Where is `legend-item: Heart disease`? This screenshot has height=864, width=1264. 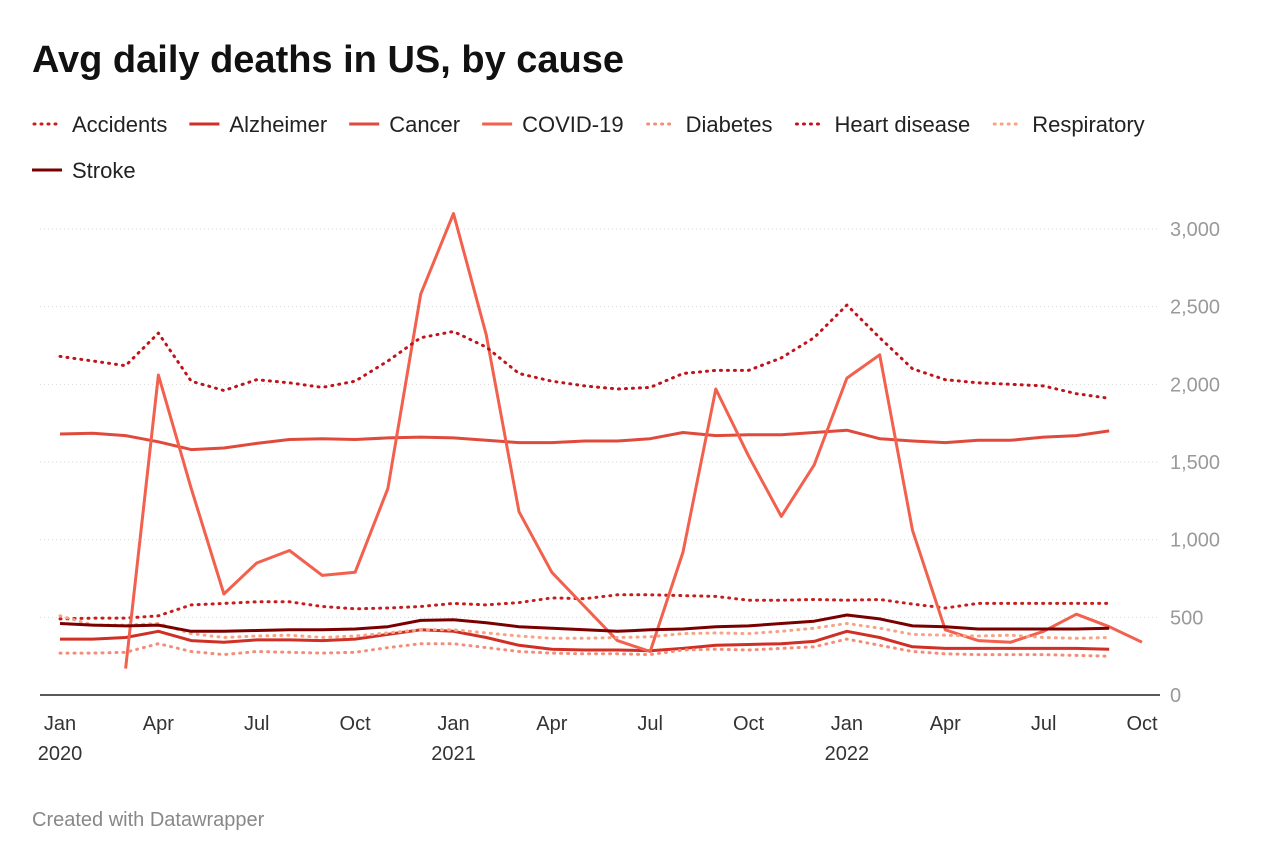
legend-item: Heart disease is located at coordinates (882, 124).